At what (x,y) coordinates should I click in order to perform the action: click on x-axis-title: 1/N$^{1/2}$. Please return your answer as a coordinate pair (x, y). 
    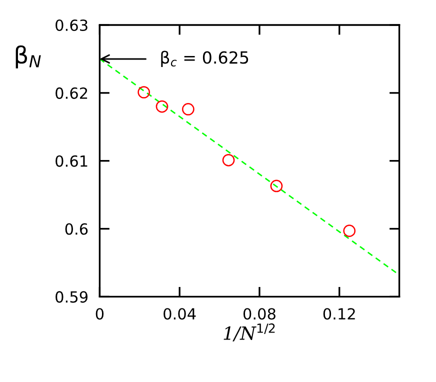
    Looking at the image, I should click on (249, 332).